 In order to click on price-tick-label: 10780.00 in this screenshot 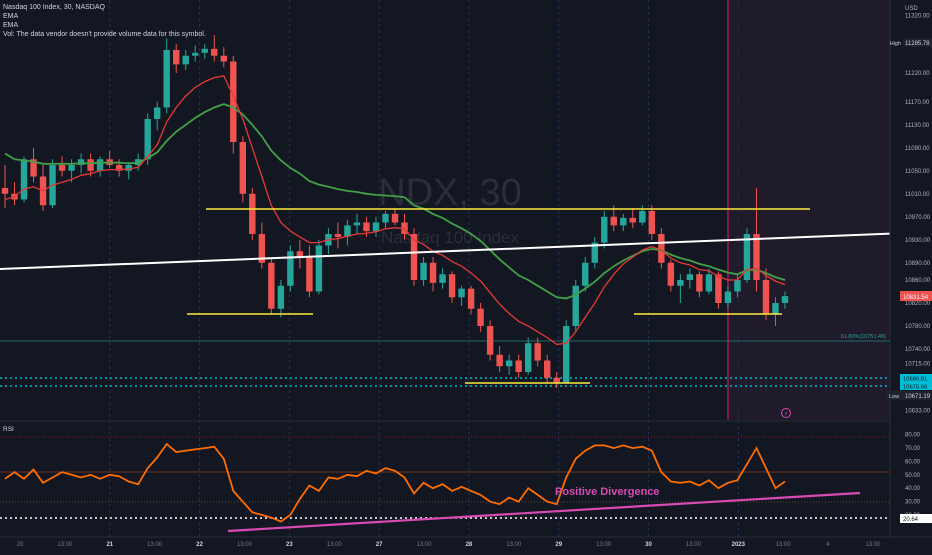, I will do `click(918, 327)`.